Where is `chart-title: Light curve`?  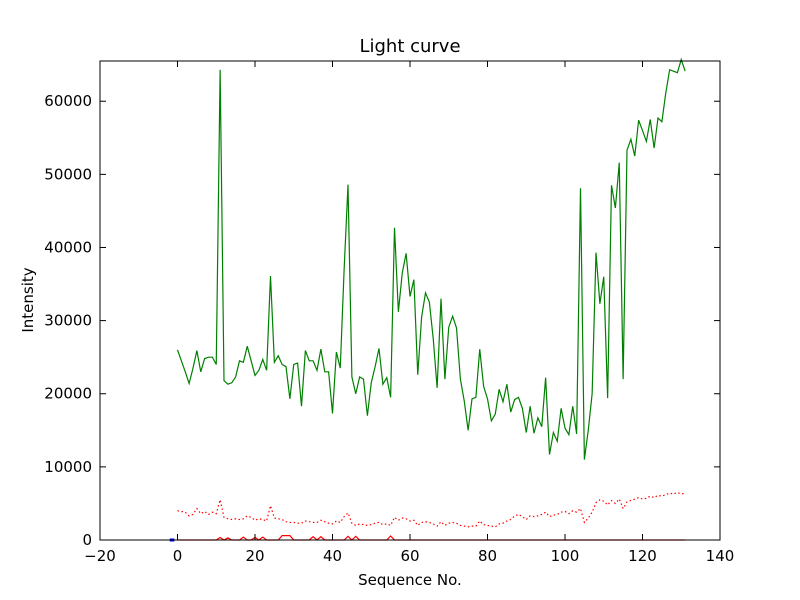
chart-title: Light curve is located at coordinates (409, 46).